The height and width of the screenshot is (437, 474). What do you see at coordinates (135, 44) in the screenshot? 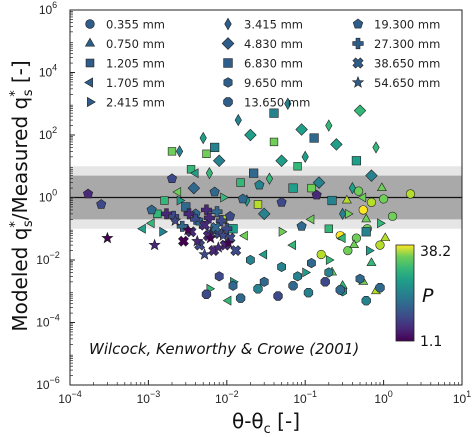
I see `legend-label: 0.750 mm` at bounding box center [135, 44].